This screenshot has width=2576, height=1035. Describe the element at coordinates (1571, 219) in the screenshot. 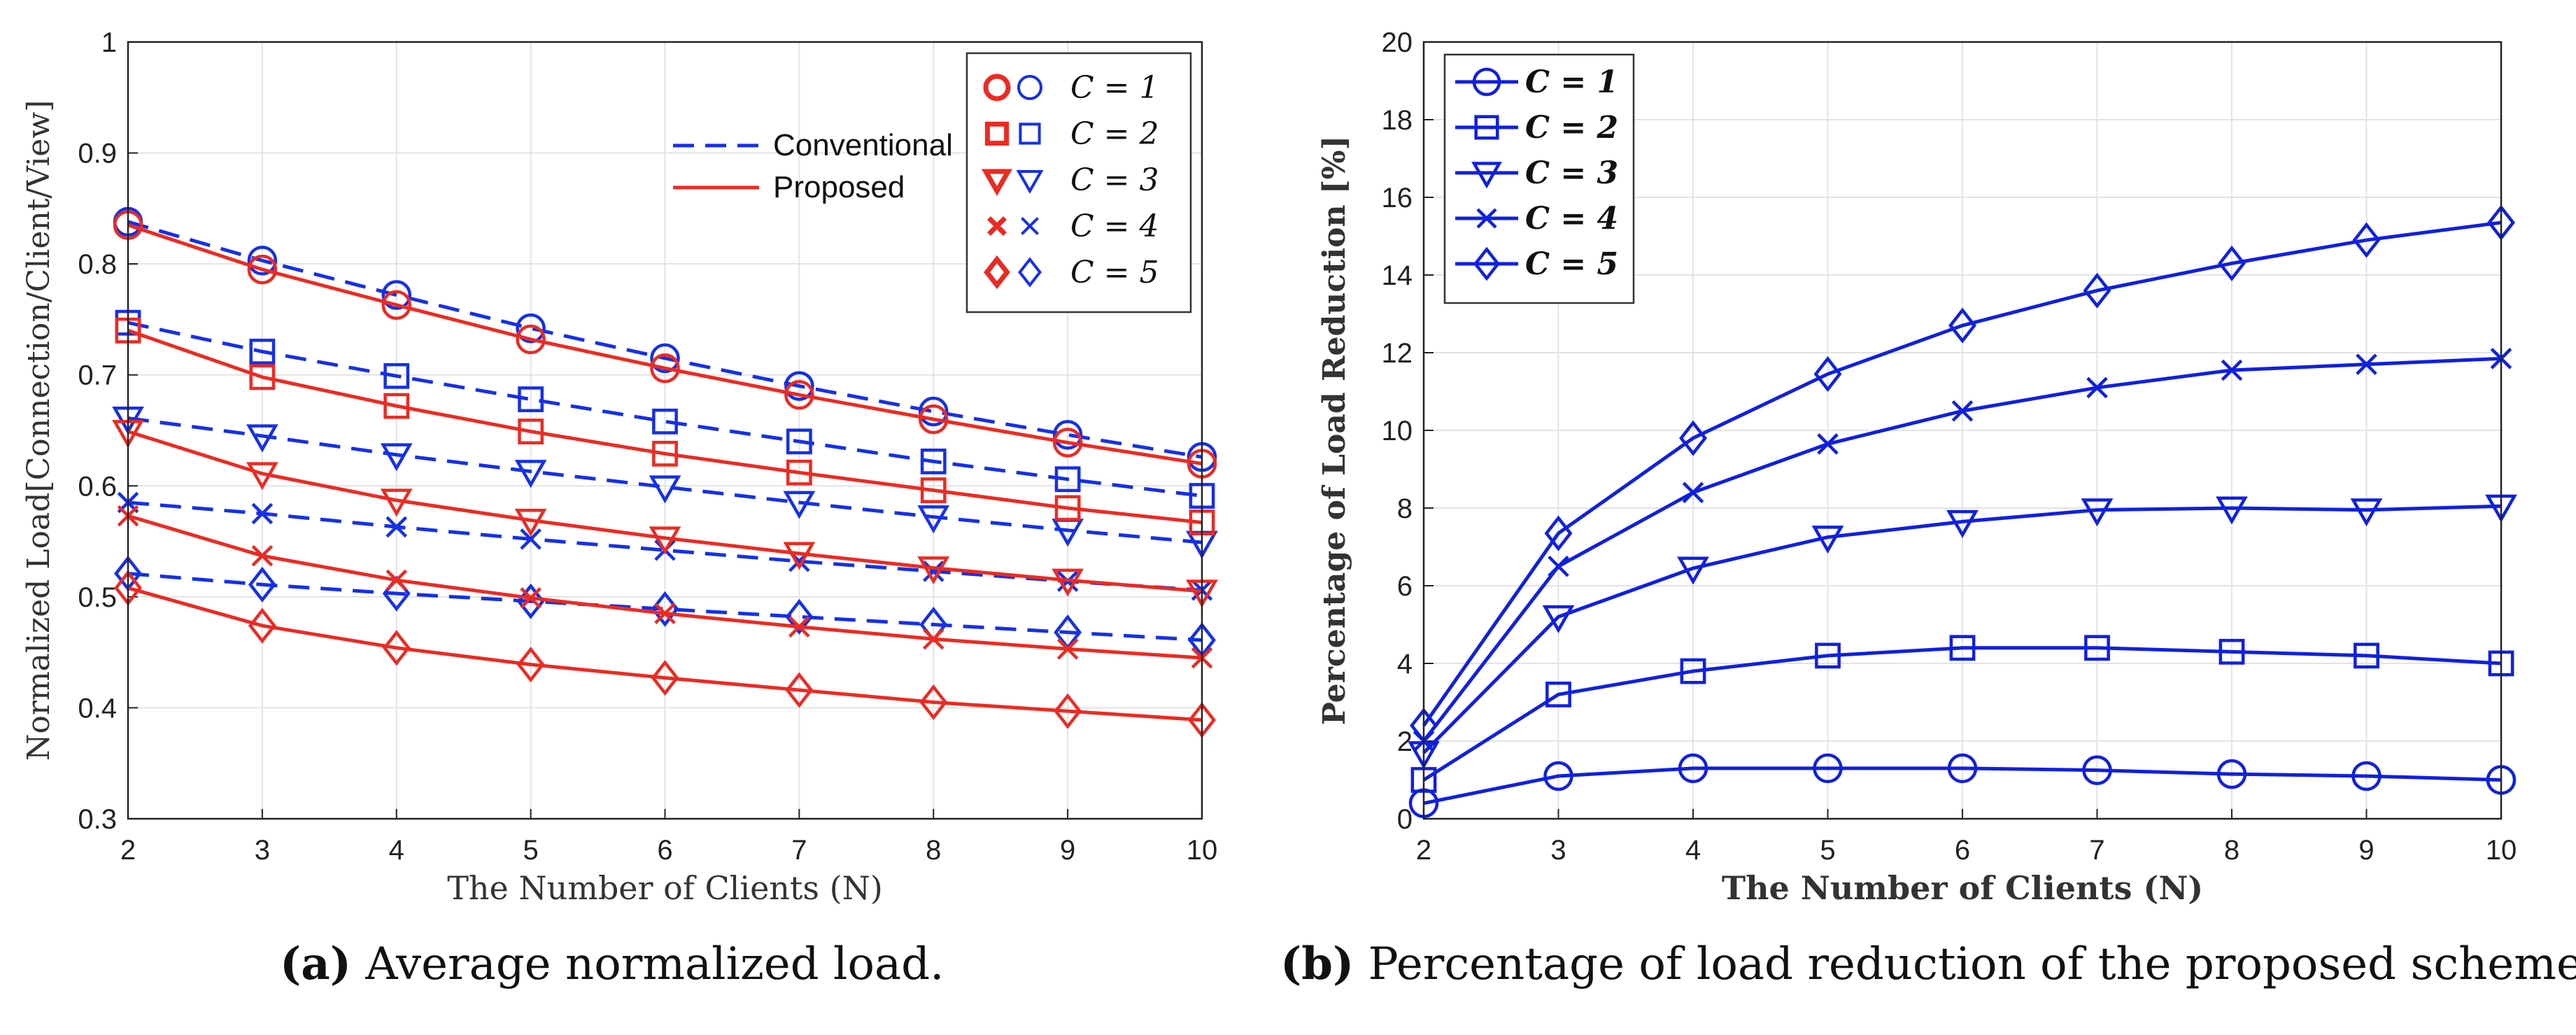

I see `legend-label: C = 4` at that location.